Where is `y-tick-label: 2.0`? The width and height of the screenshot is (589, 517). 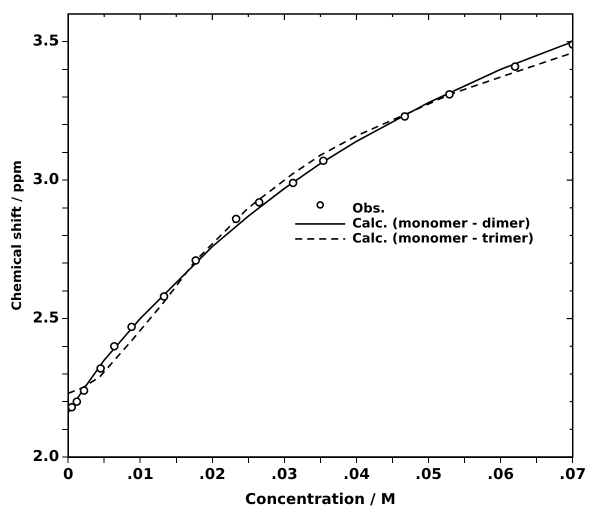 y-tick-label: 2.0 is located at coordinates (46, 455).